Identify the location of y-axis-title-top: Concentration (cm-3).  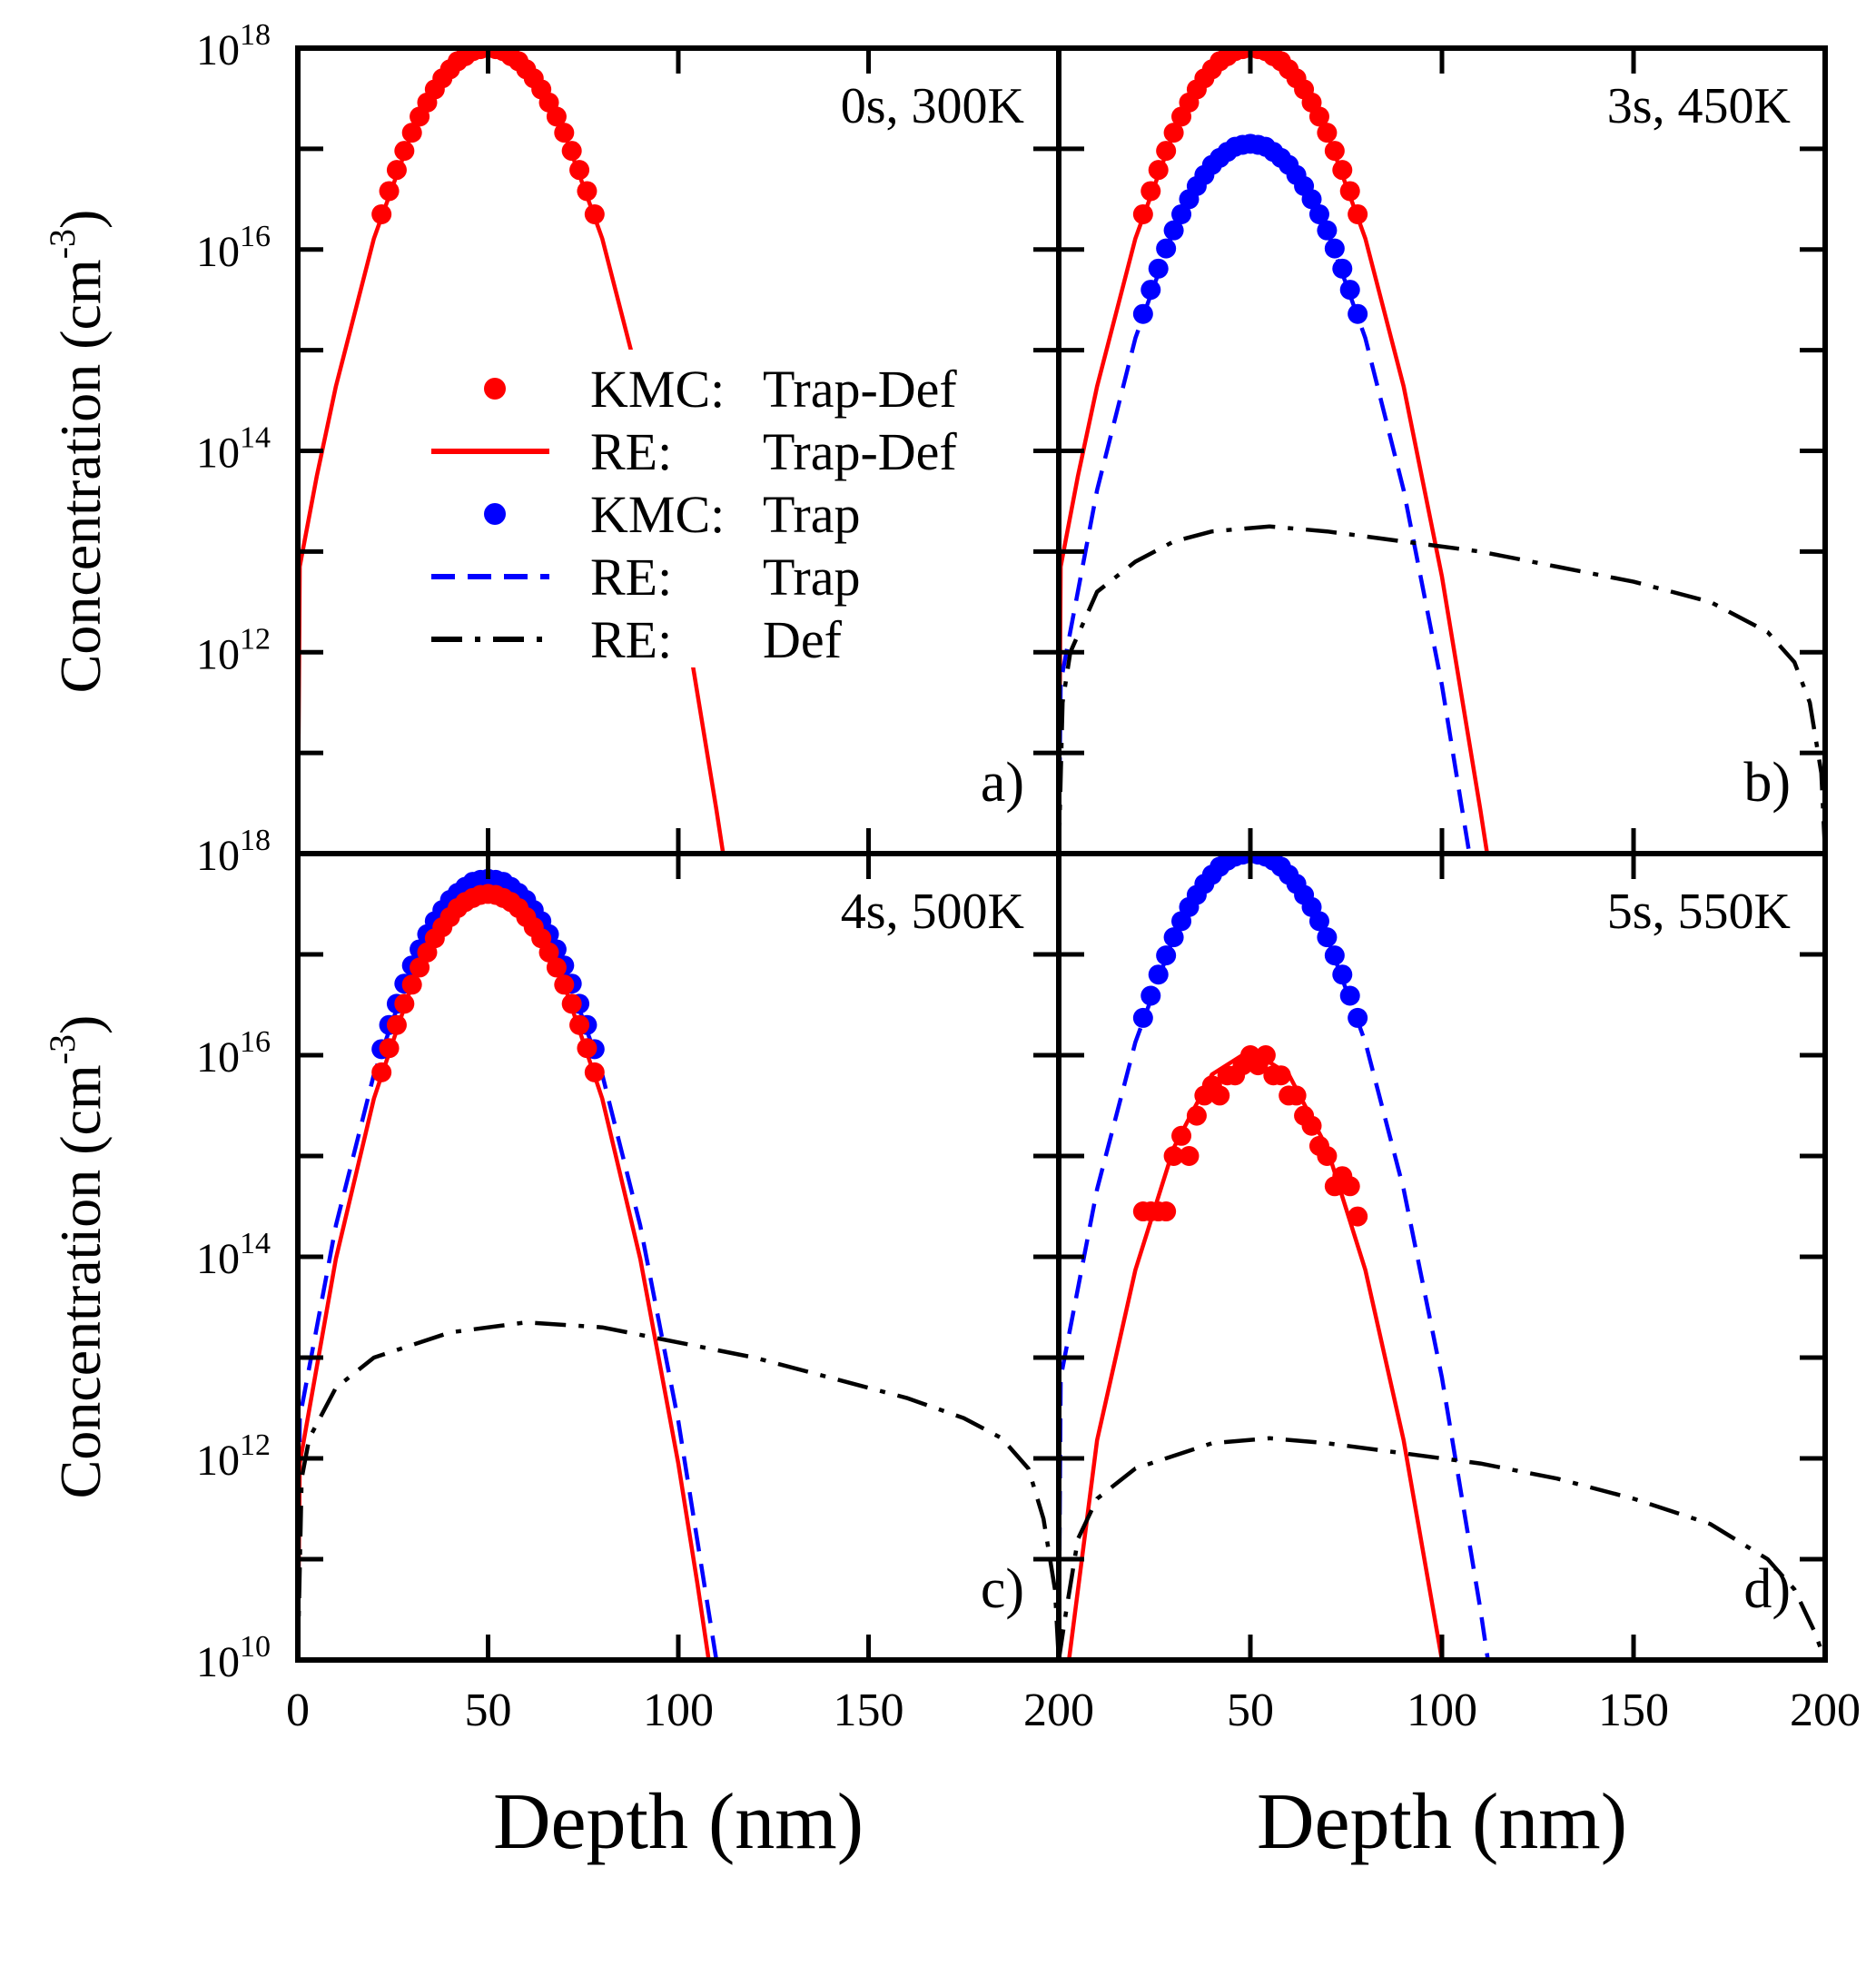
(77, 452).